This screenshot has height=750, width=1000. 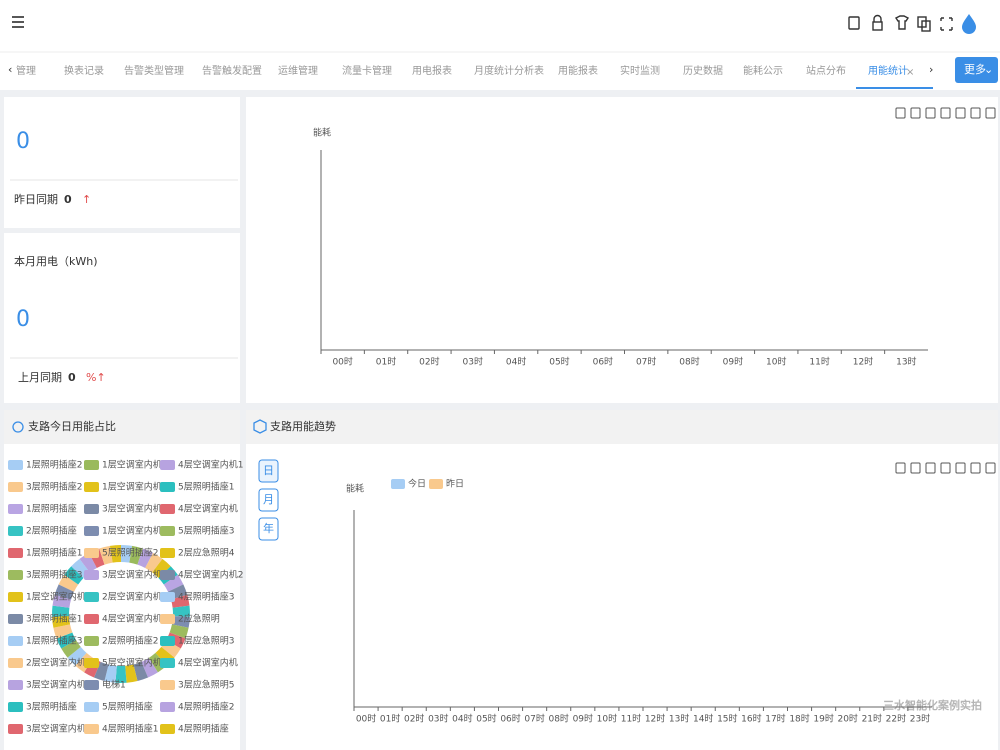 What do you see at coordinates (134, 597) in the screenshot?
I see `legend-label: 2层空调室内机1` at bounding box center [134, 597].